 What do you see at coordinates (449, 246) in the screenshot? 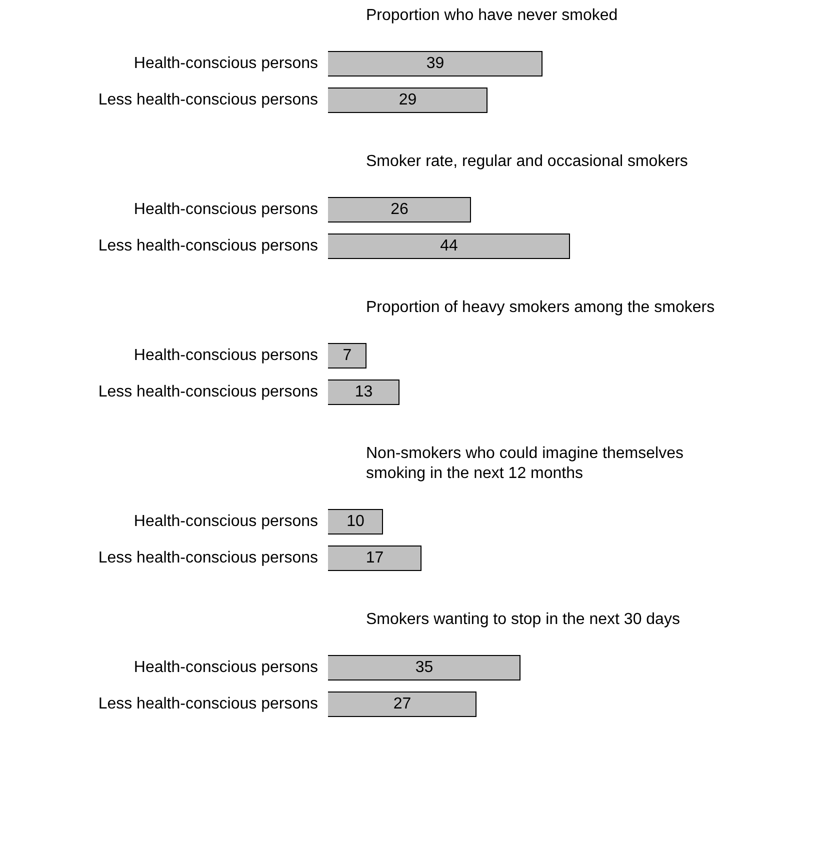
I see `data-label: 44` at bounding box center [449, 246].